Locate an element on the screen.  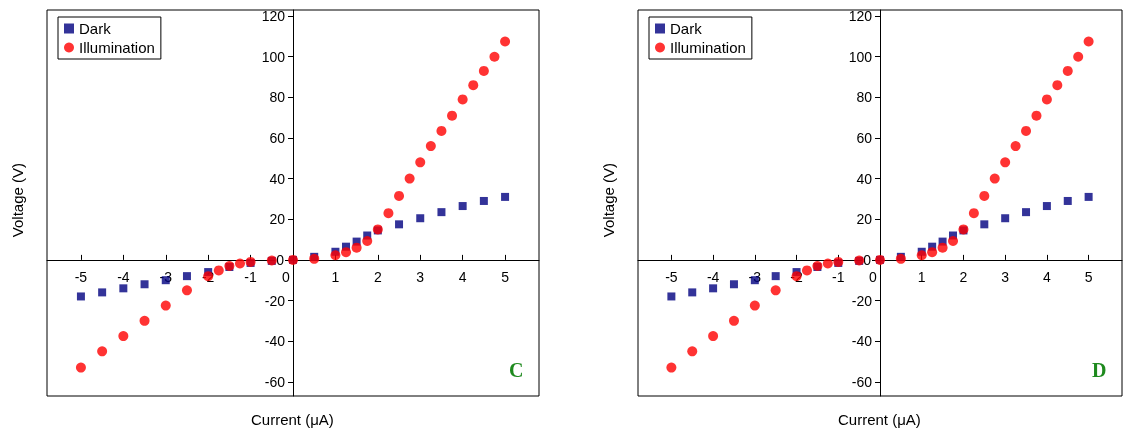
annotation: C is located at coordinates (516, 370).